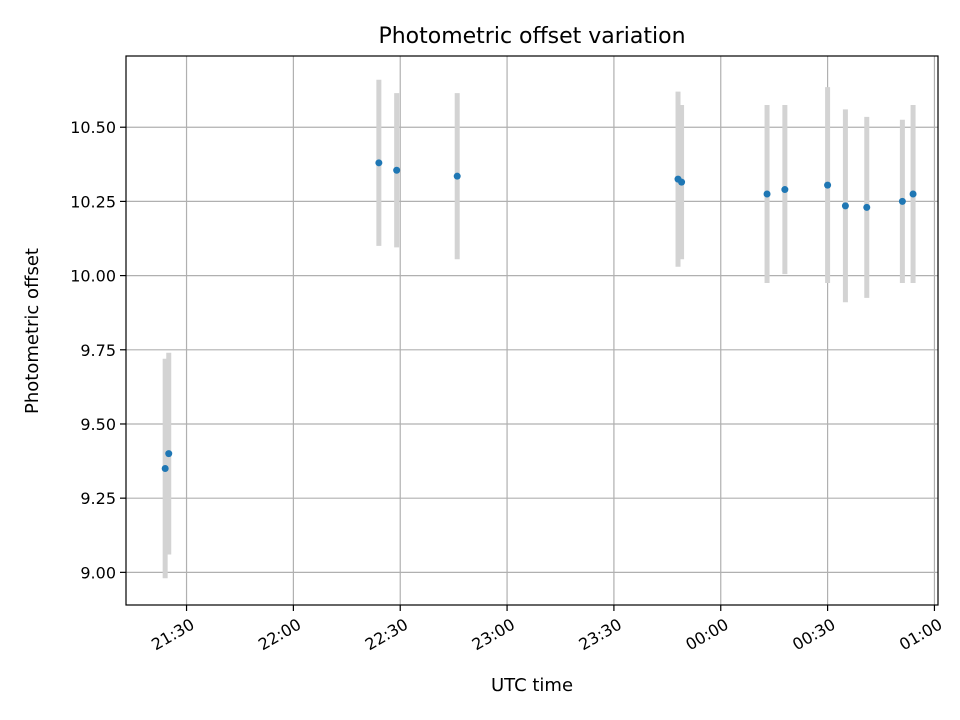  I want to click on chart-title: Photometric offset variation, so click(531, 36).